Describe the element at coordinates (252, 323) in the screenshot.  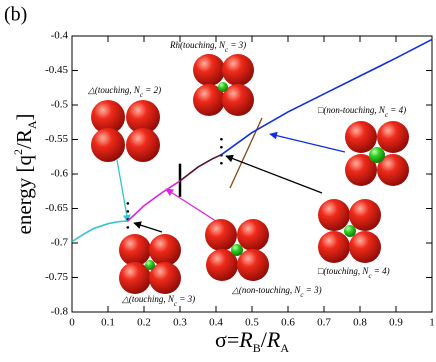
I see `x-tick-label: 0.5` at that location.